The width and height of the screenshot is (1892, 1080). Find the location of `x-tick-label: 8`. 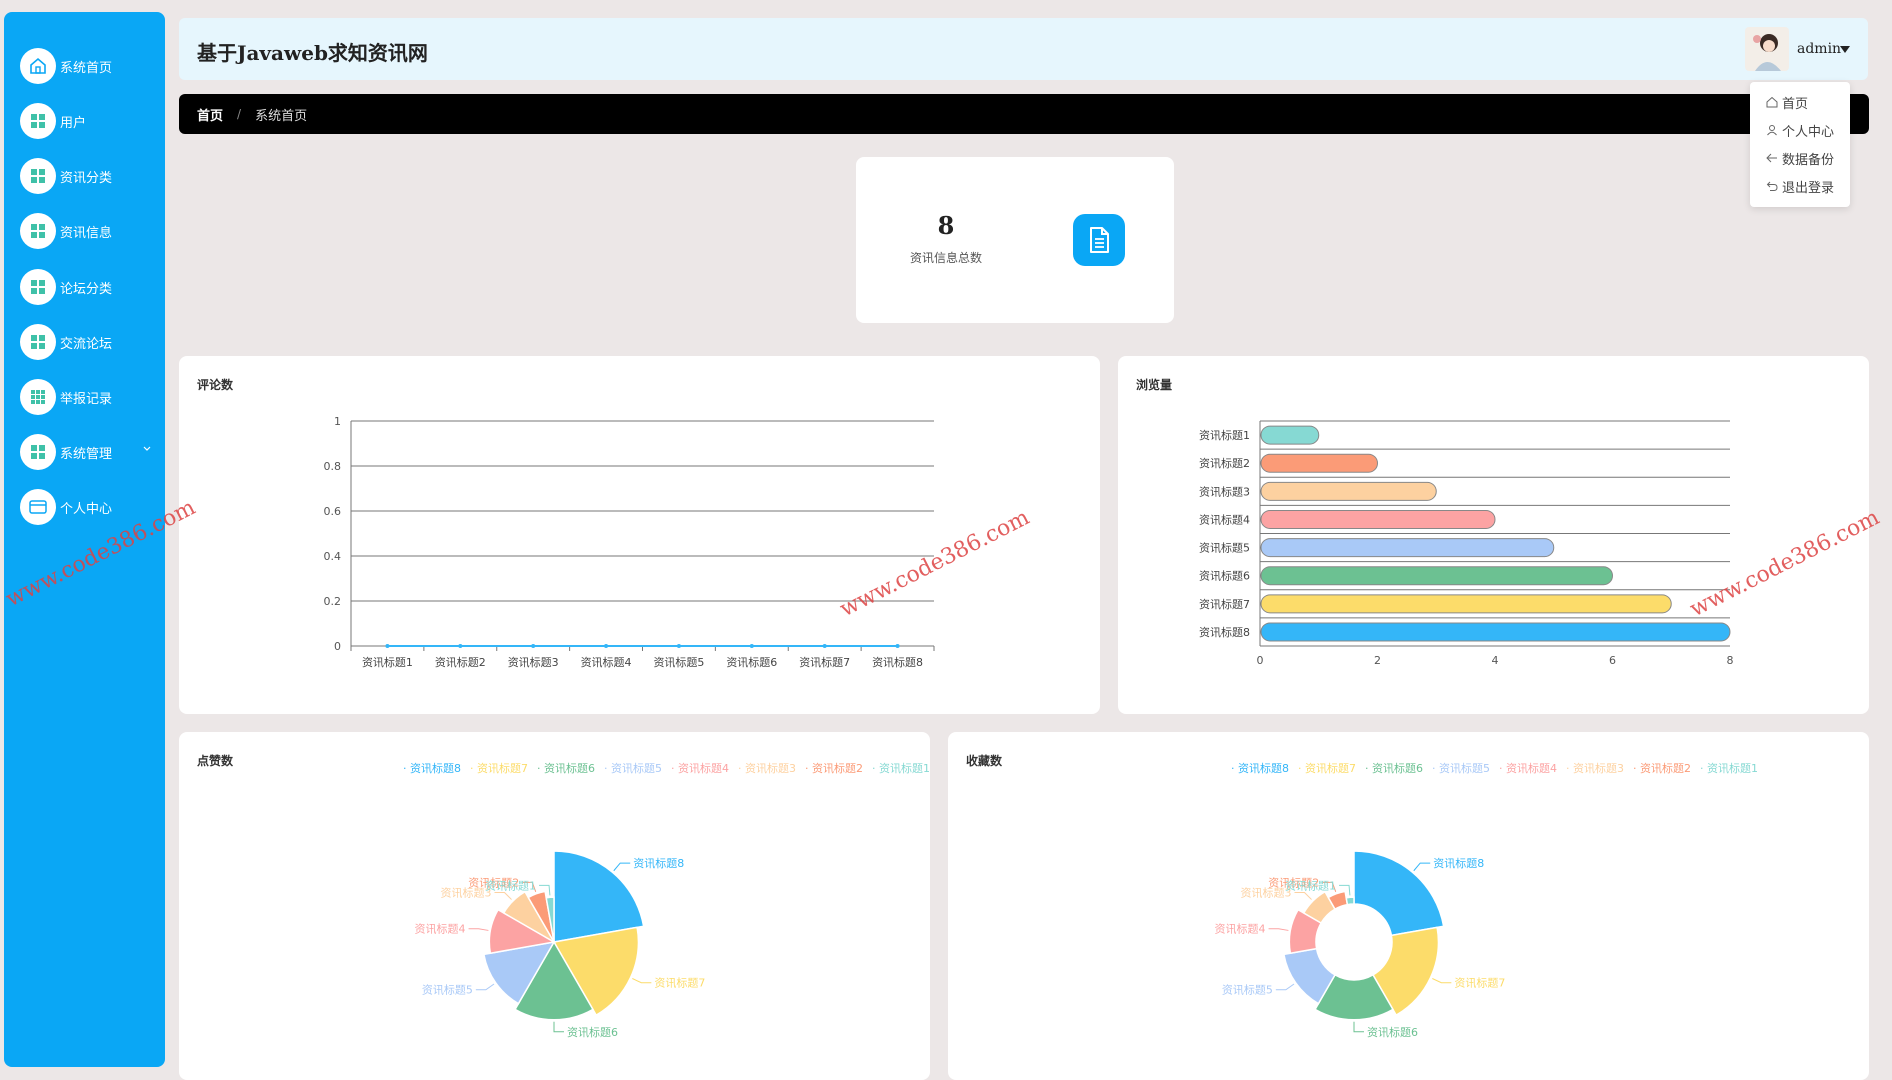

x-tick-label: 8 is located at coordinates (1730, 660).